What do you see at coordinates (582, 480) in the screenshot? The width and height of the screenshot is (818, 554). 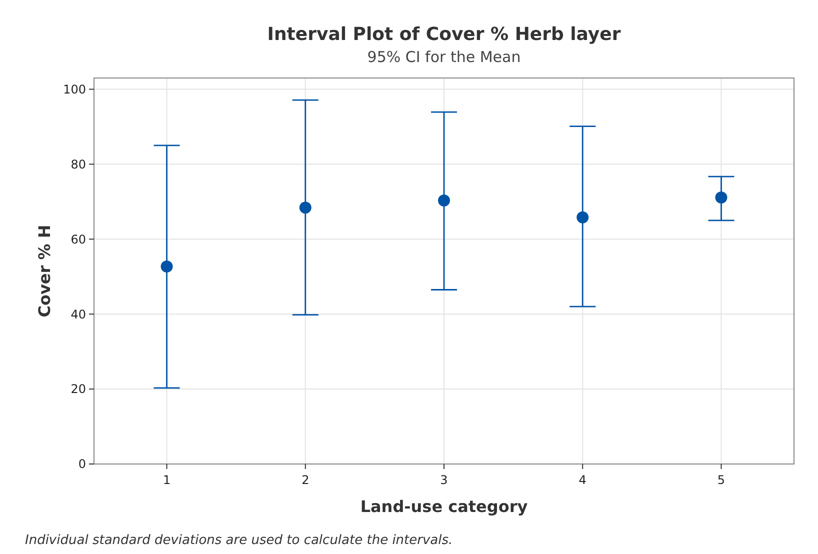 I see `x-tick-label: 4` at bounding box center [582, 480].